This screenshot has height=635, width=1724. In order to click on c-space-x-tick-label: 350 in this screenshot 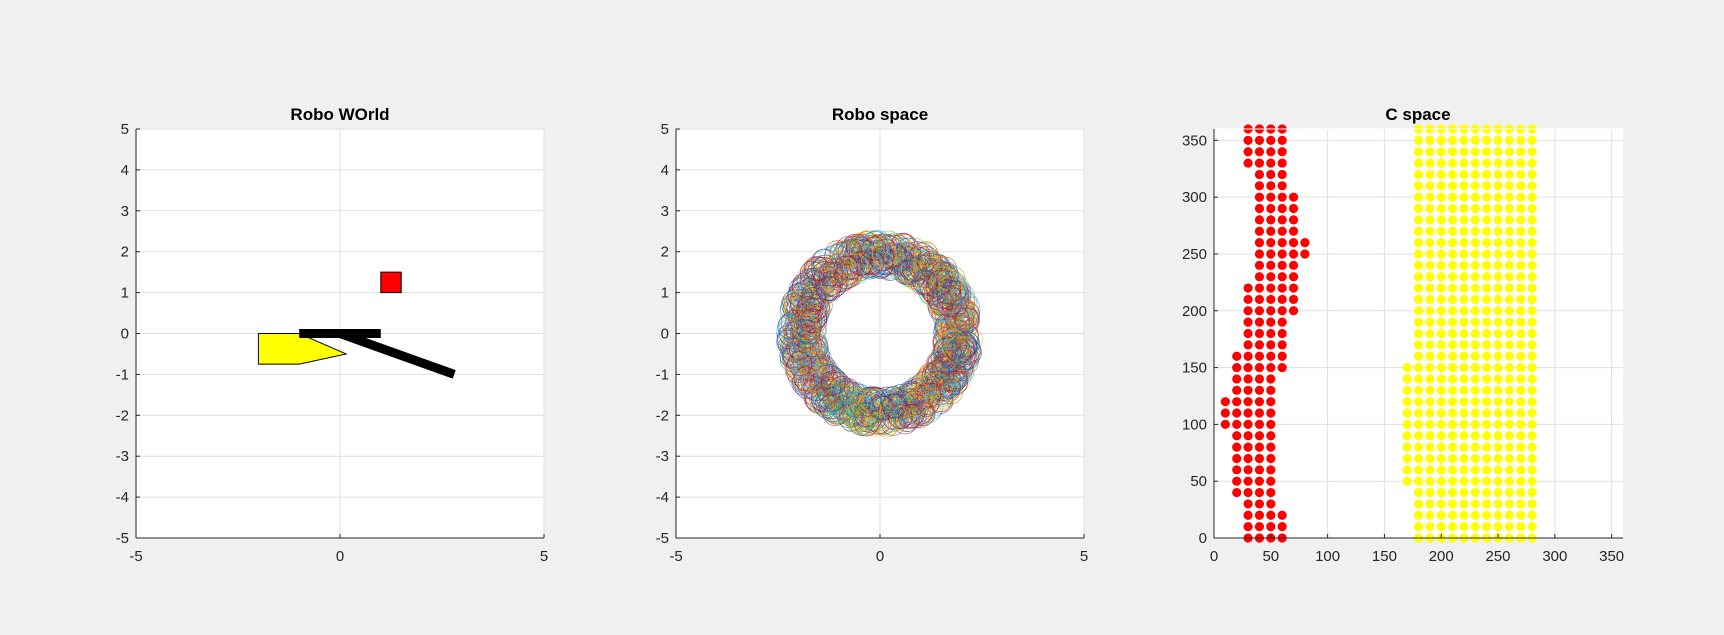, I will do `click(1611, 556)`.